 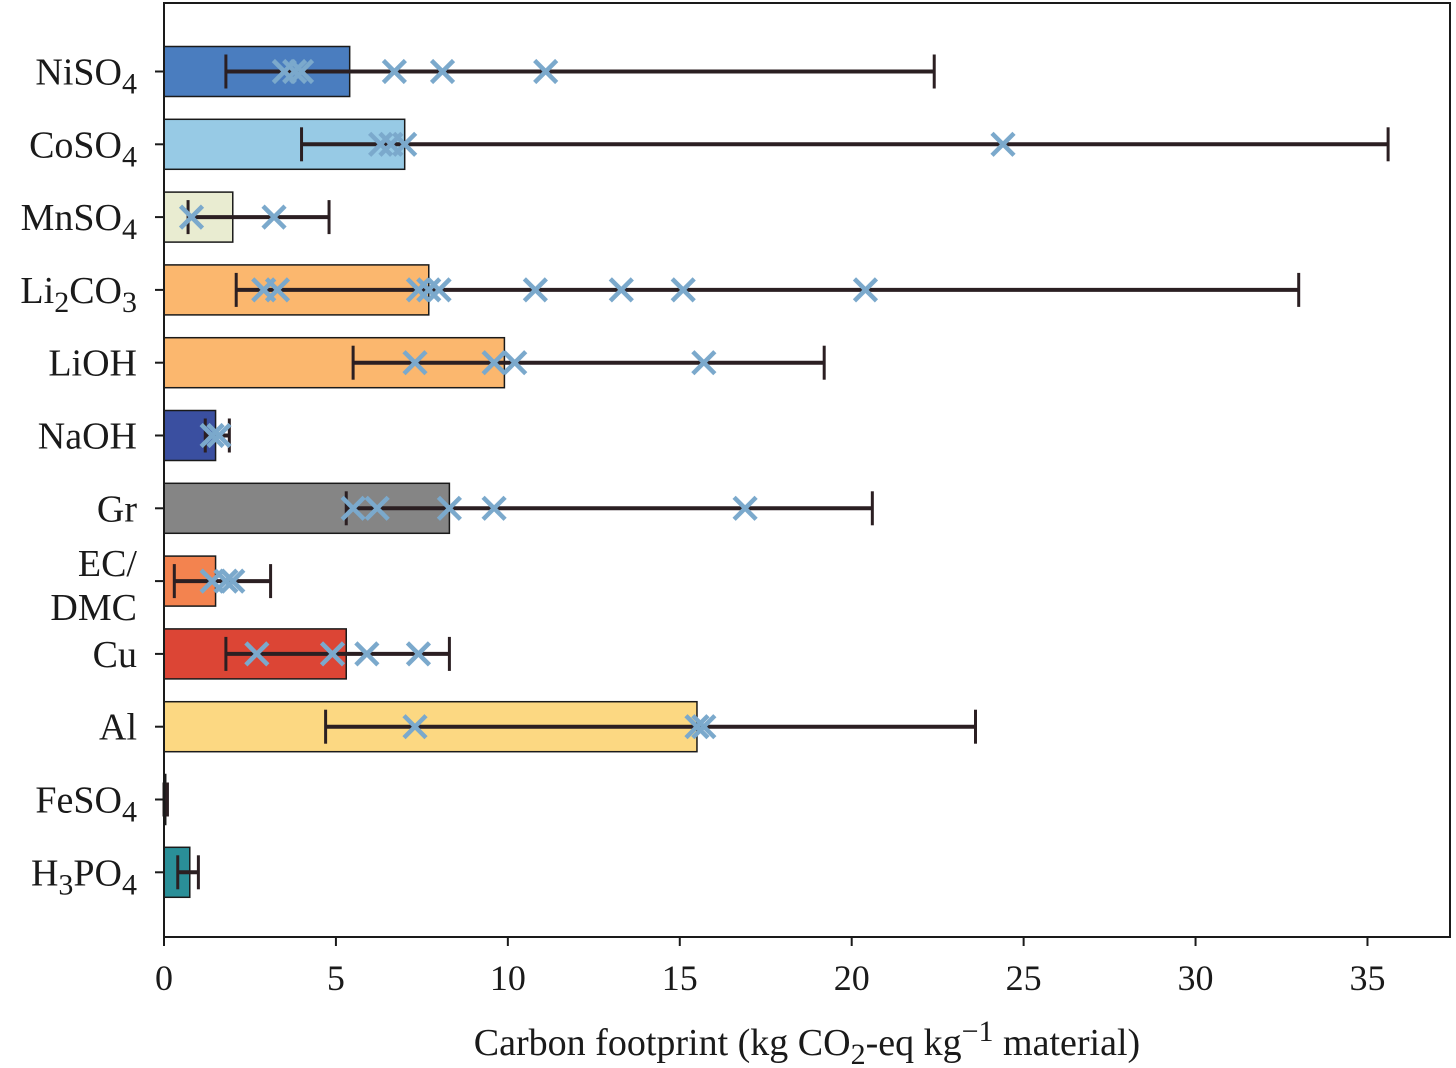 What do you see at coordinates (1196, 978) in the screenshot?
I see `x-tick-label: 30` at bounding box center [1196, 978].